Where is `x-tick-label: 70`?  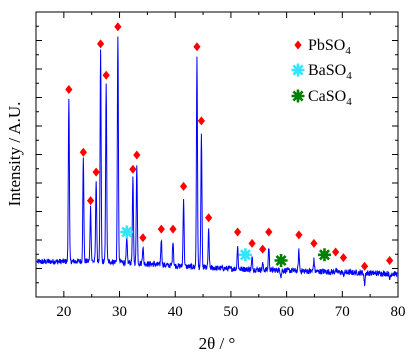
x-tick-label: 70 is located at coordinates (342, 312).